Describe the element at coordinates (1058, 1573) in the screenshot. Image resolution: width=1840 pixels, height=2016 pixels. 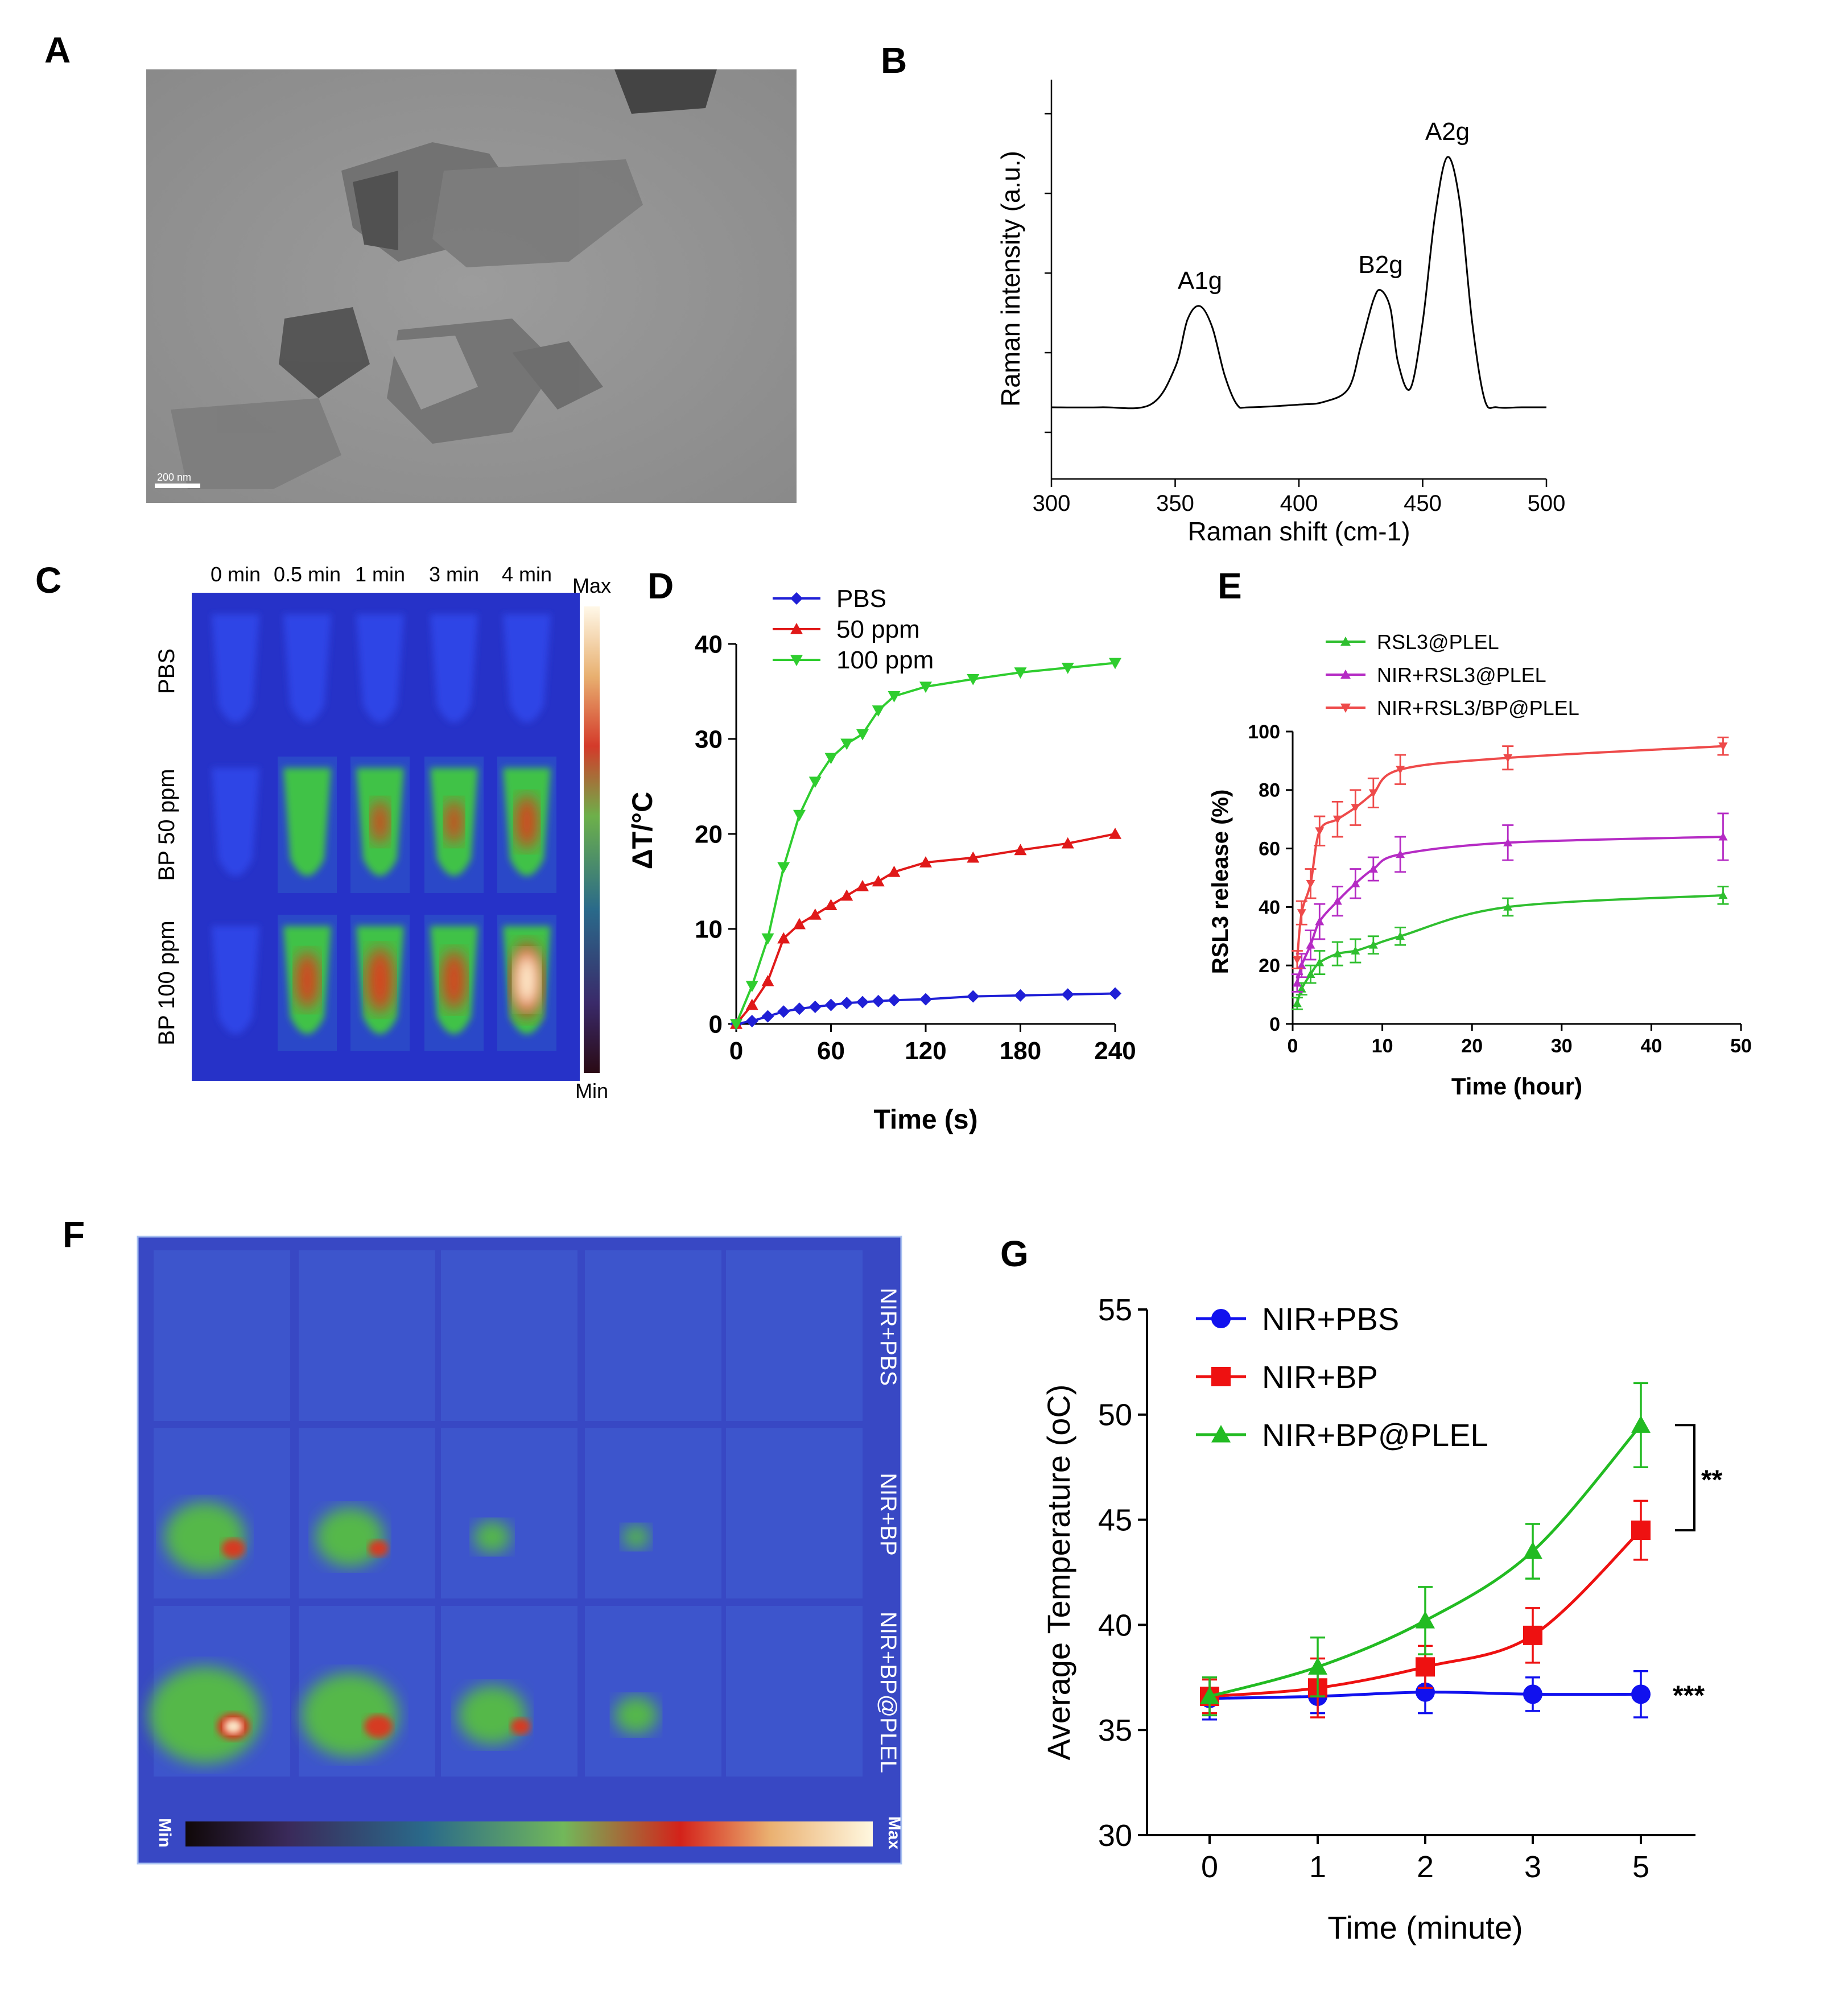
I see `y-axis-title: Average Temperature (oC)` at that location.